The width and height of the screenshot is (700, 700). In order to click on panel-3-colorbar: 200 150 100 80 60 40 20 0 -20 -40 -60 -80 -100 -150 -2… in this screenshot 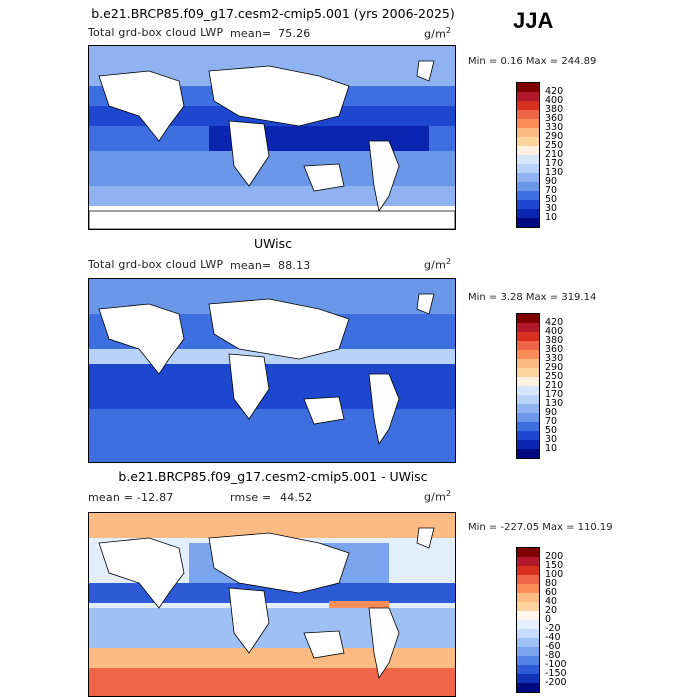, I will do `click(541, 620)`.